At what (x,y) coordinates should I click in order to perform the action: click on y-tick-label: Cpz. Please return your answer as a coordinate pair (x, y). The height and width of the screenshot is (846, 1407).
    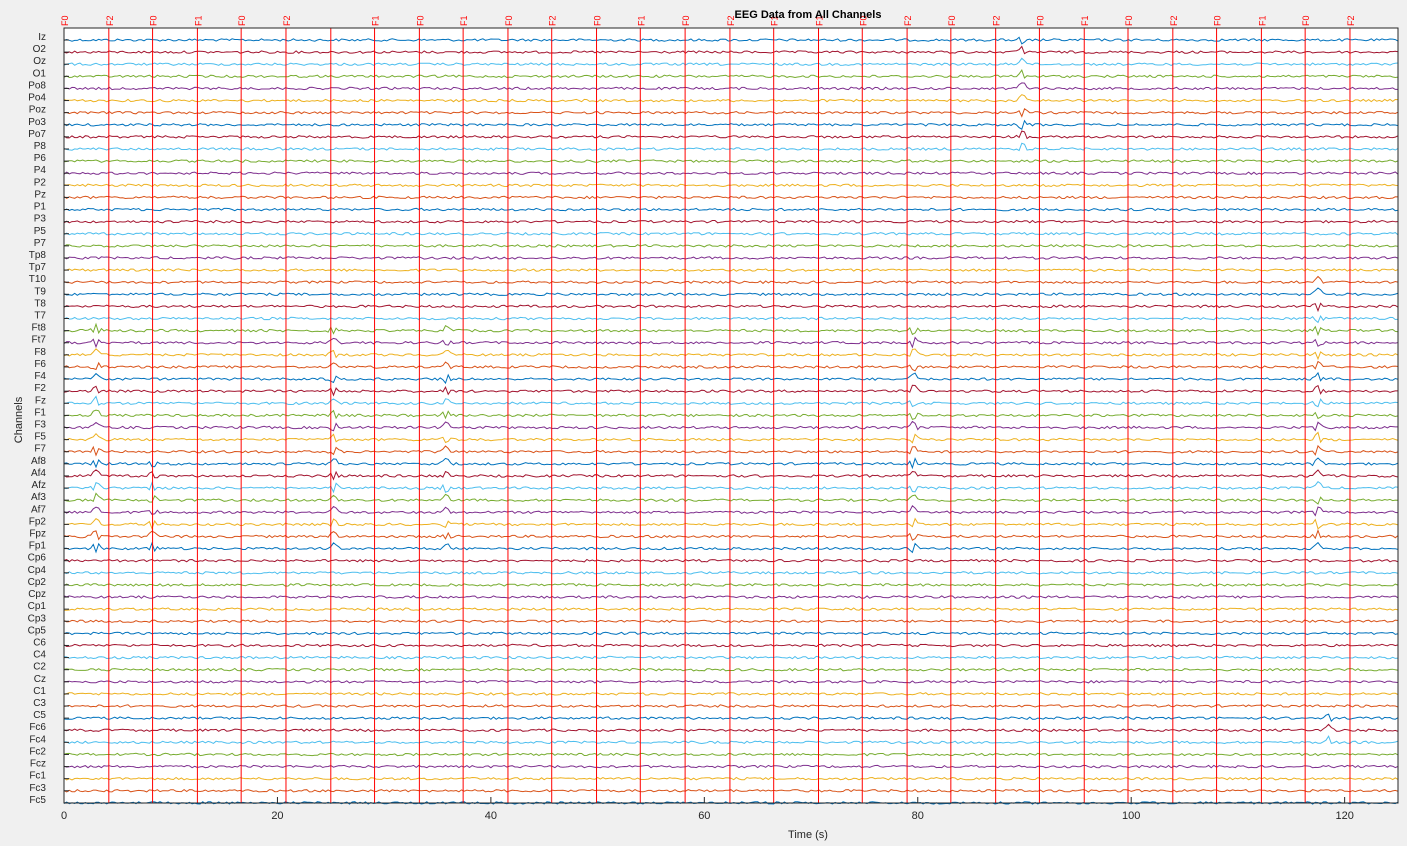
    Looking at the image, I should click on (37, 594).